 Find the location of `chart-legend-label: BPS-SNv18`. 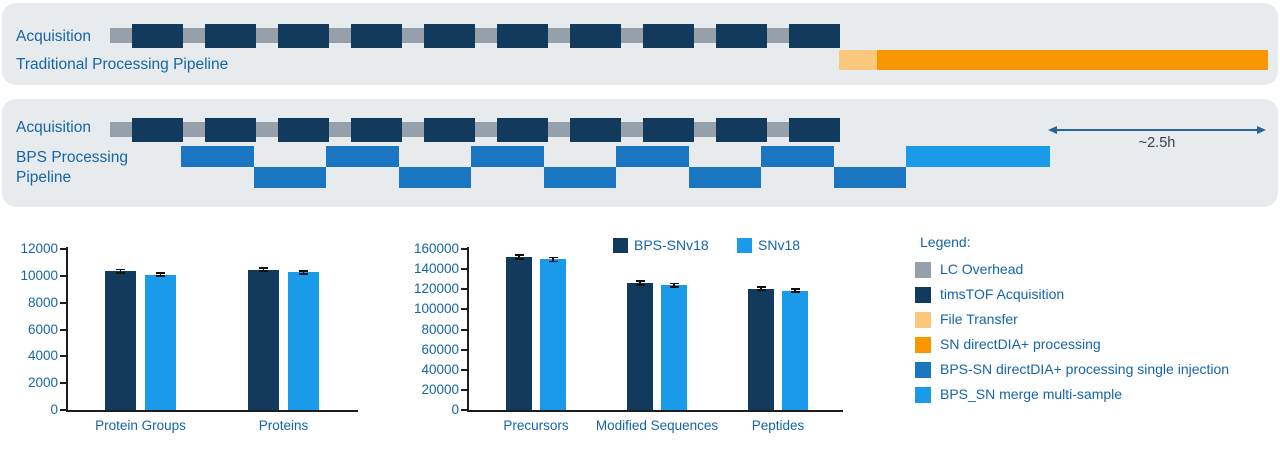

chart-legend-label: BPS-SNv18 is located at coordinates (671, 245).